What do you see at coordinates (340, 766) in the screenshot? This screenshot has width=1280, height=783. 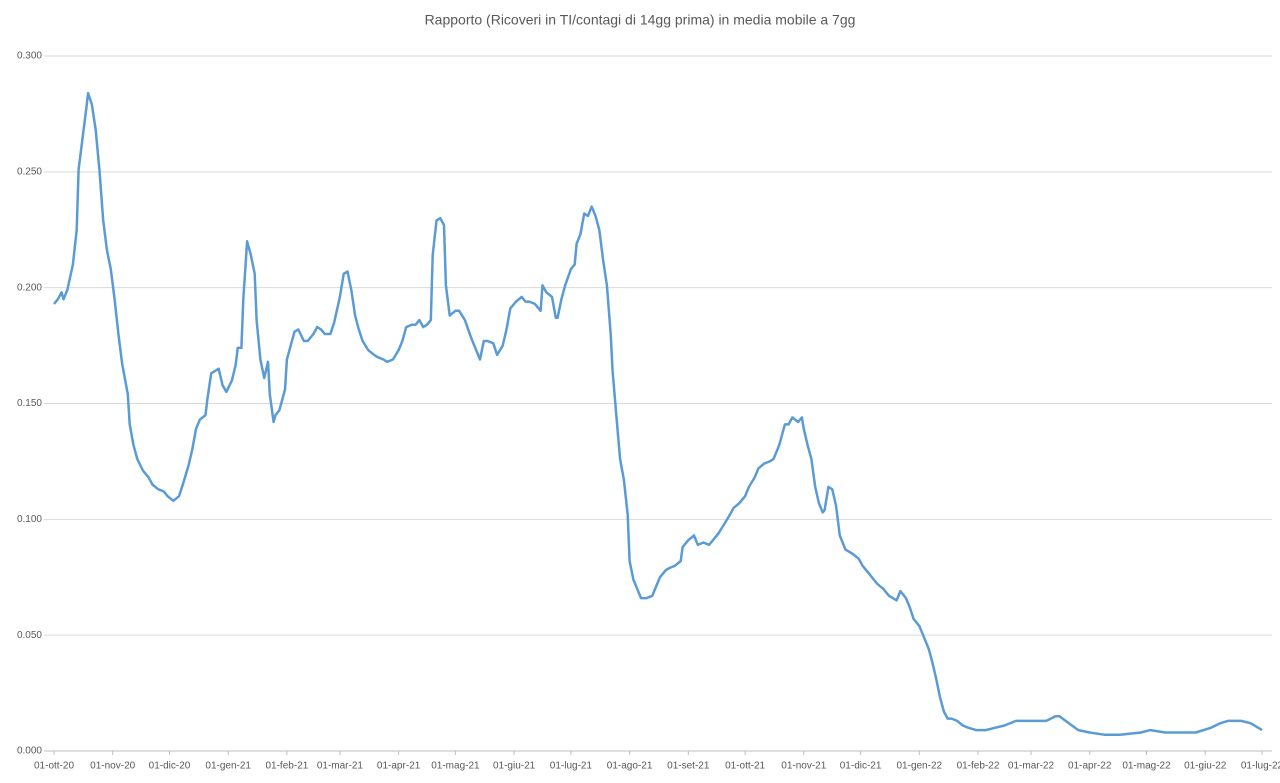 I see `x-tick-label: 01-mar-21` at bounding box center [340, 766].